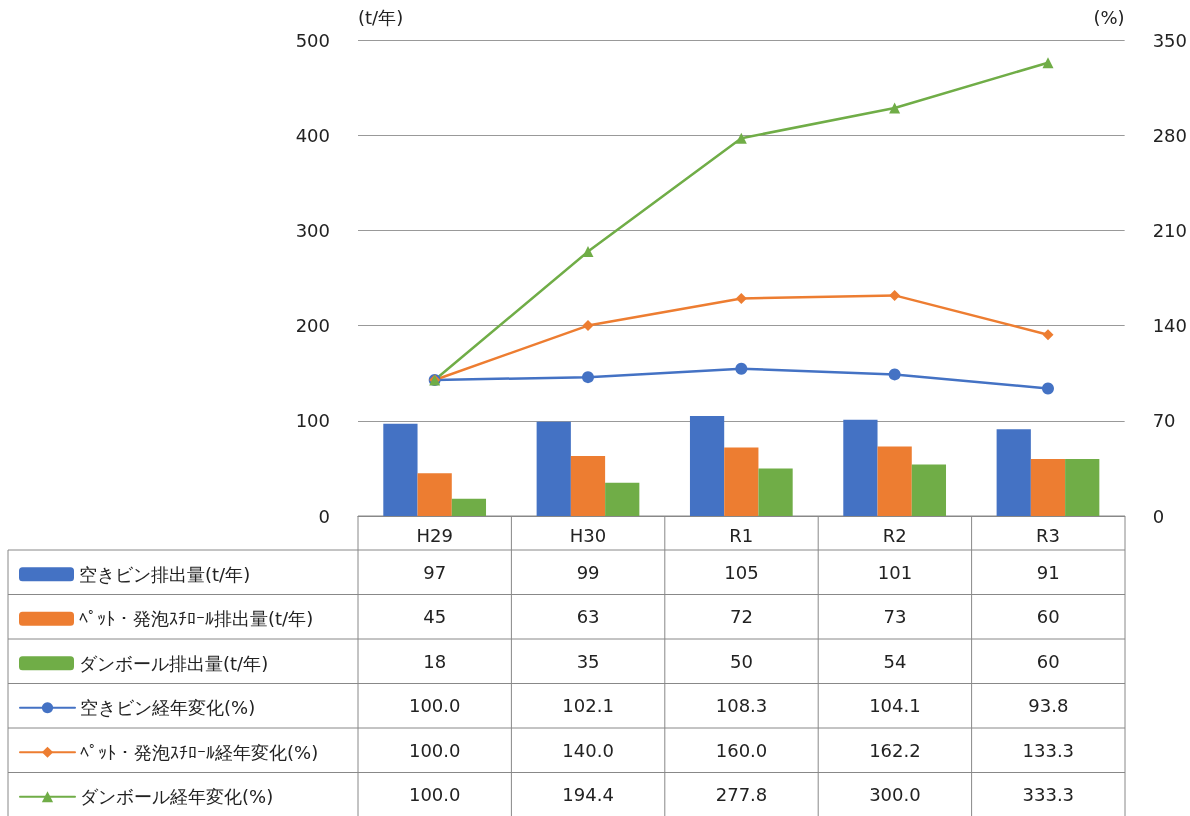  What do you see at coordinates (177, 797) in the screenshot?
I see `legend-label: ダンボール経年変化(%)` at bounding box center [177, 797].